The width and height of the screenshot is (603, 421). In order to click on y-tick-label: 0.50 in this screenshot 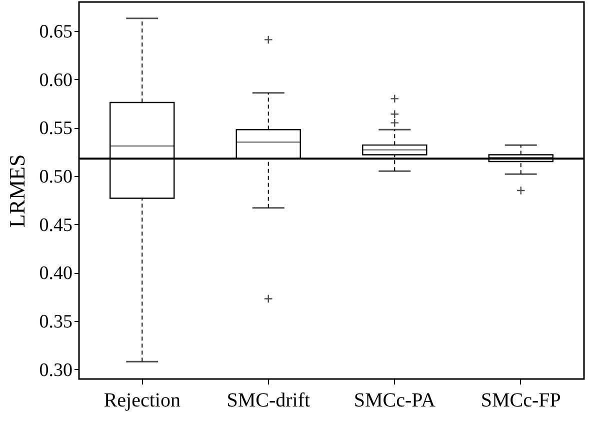, I will do `click(55, 177)`.